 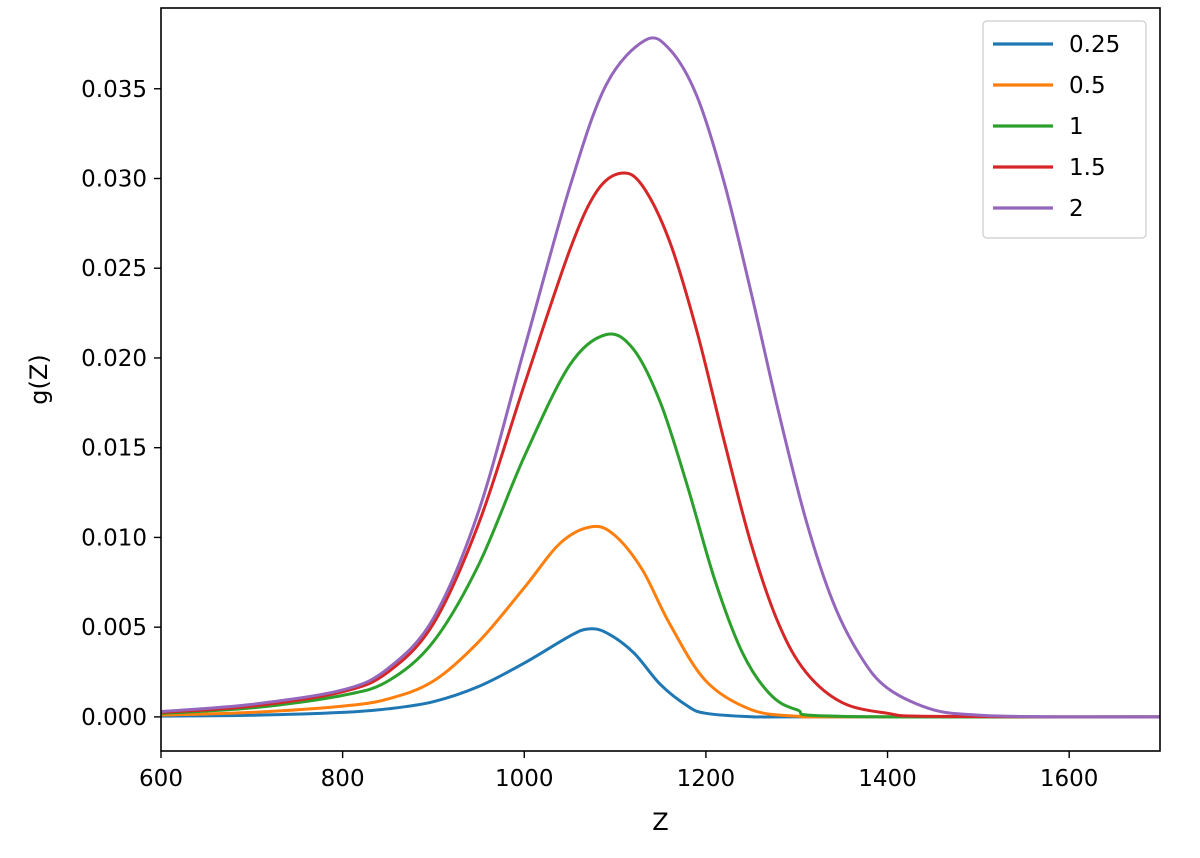 I want to click on legend-label: 2, so click(x=1076, y=209).